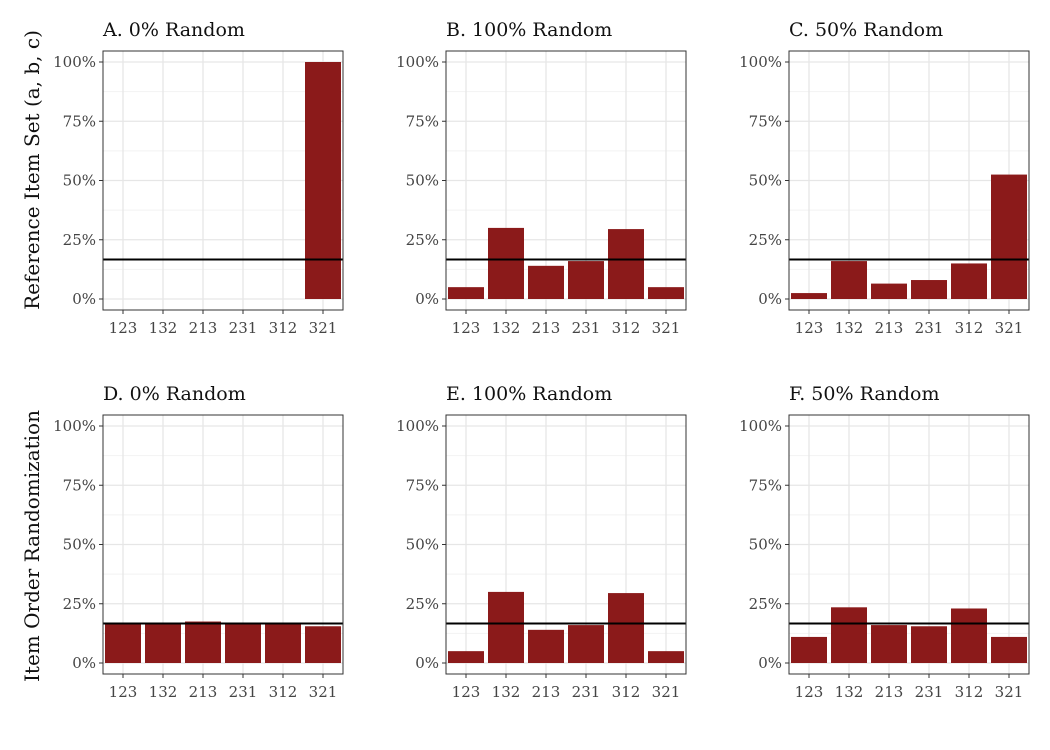  I want to click on row-label-top: Reference Item Set (a, b, c), so click(32, 170).